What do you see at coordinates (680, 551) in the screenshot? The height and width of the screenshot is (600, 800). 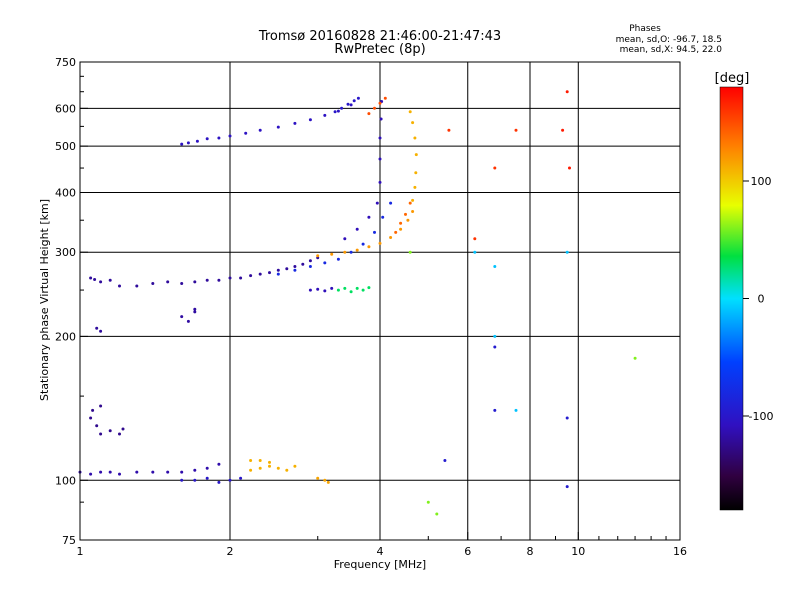 I see `x-tick-label: 16` at bounding box center [680, 551].